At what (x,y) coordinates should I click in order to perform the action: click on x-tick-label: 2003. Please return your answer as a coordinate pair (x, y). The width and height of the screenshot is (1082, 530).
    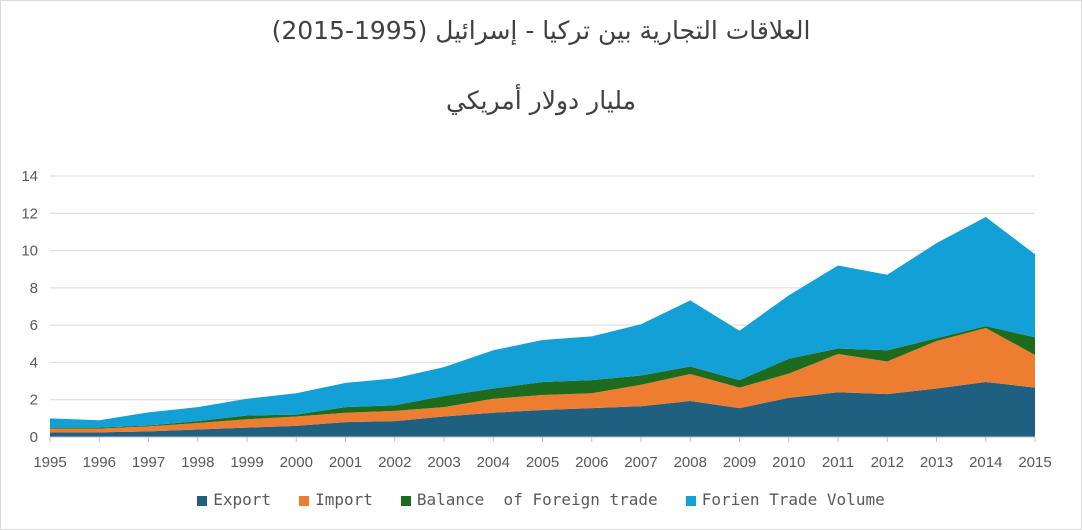
    Looking at the image, I should click on (443, 462).